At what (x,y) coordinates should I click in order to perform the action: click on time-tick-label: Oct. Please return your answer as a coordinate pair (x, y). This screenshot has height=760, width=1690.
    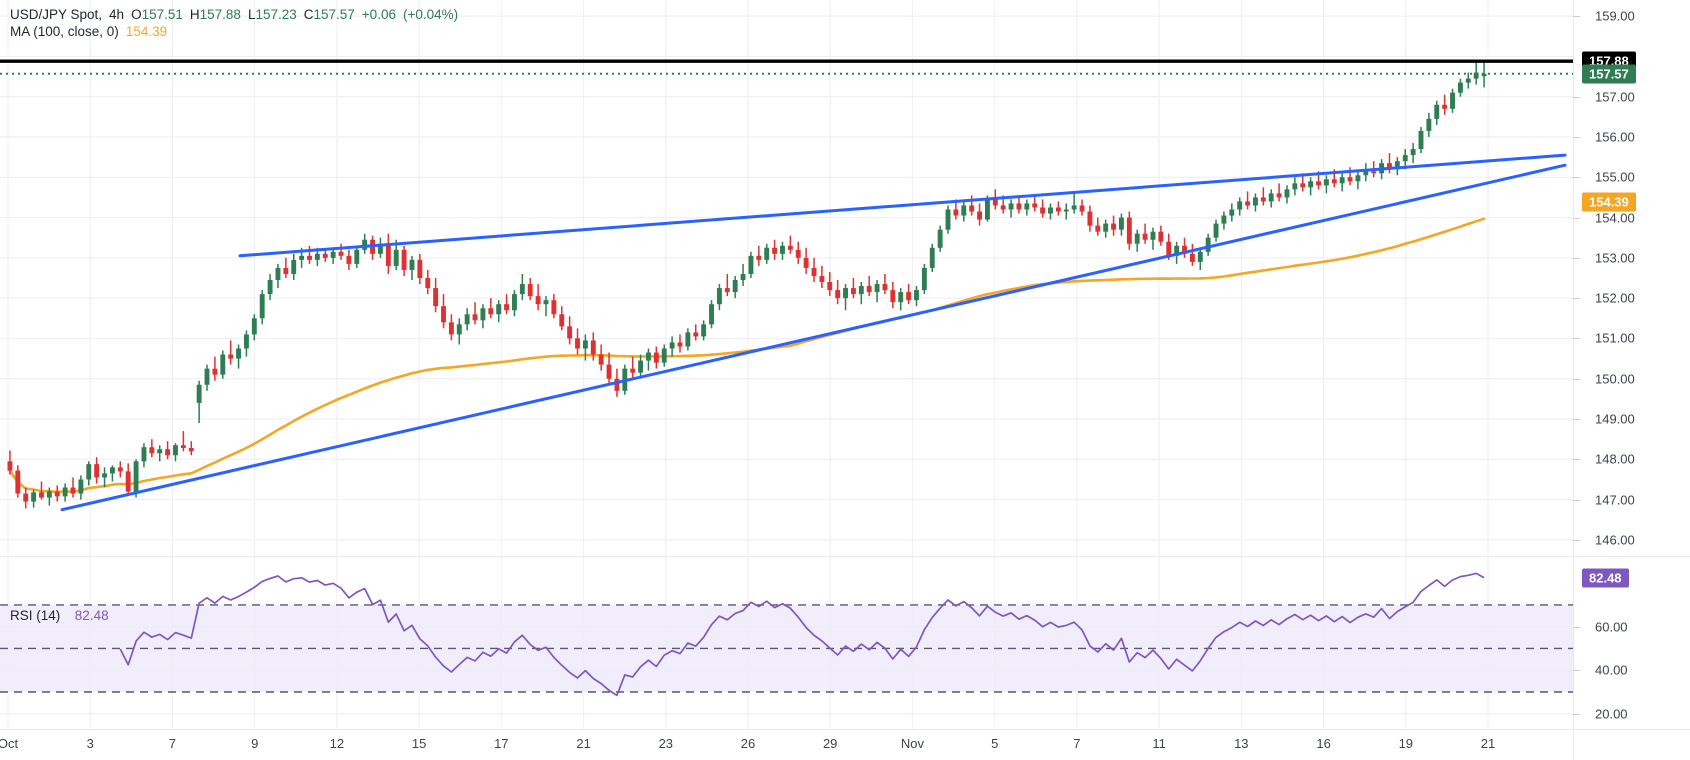
    Looking at the image, I should click on (9, 743).